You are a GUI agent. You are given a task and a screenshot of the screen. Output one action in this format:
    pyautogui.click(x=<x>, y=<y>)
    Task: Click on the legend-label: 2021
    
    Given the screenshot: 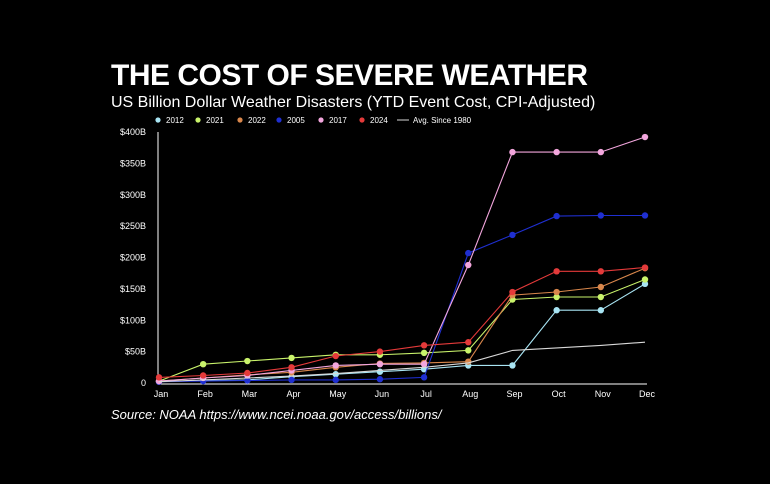 What is the action you would take?
    pyautogui.click(x=215, y=120)
    